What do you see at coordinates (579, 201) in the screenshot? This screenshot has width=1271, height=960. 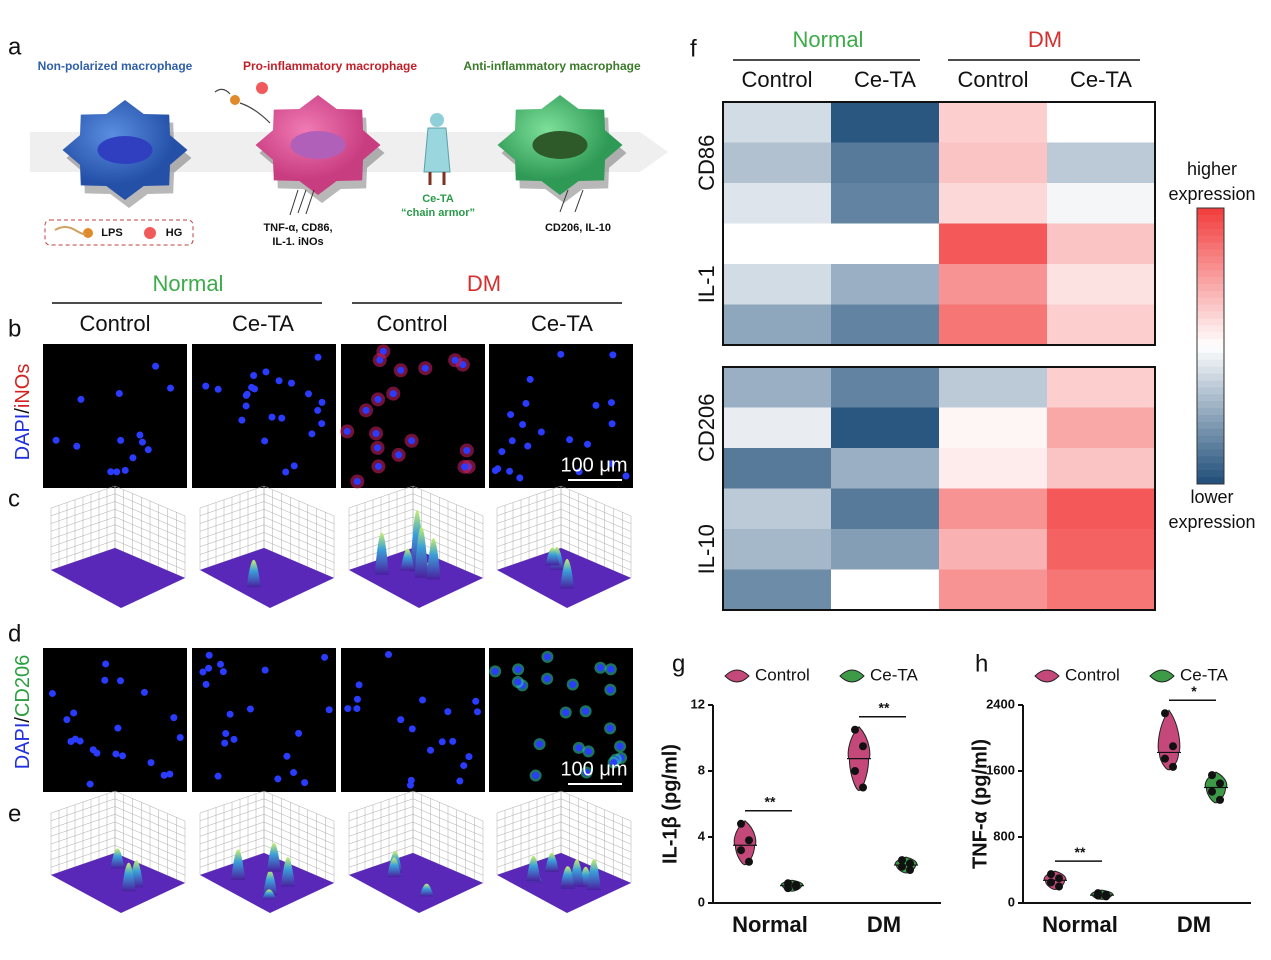 I see `arrow` at bounding box center [579, 201].